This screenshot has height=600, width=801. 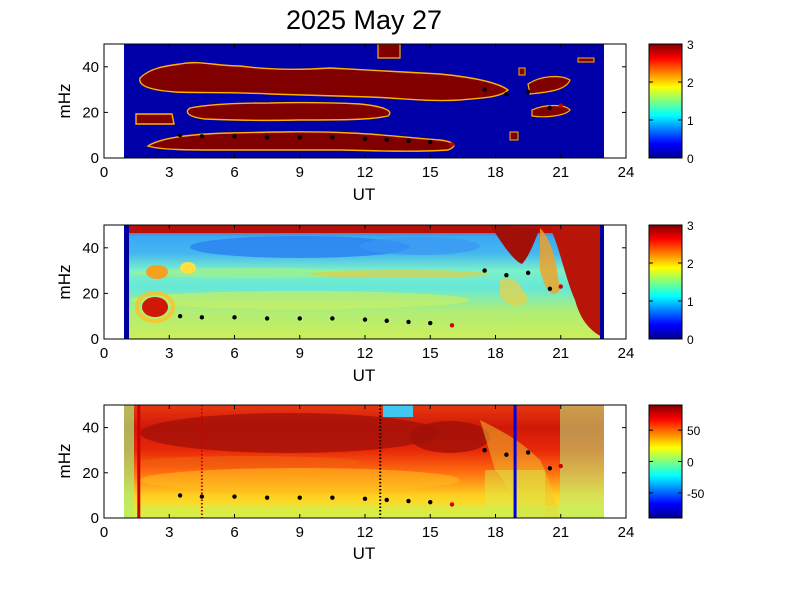 What do you see at coordinates (324, 81) in the screenshot?
I see `power-band-upper` at bounding box center [324, 81].